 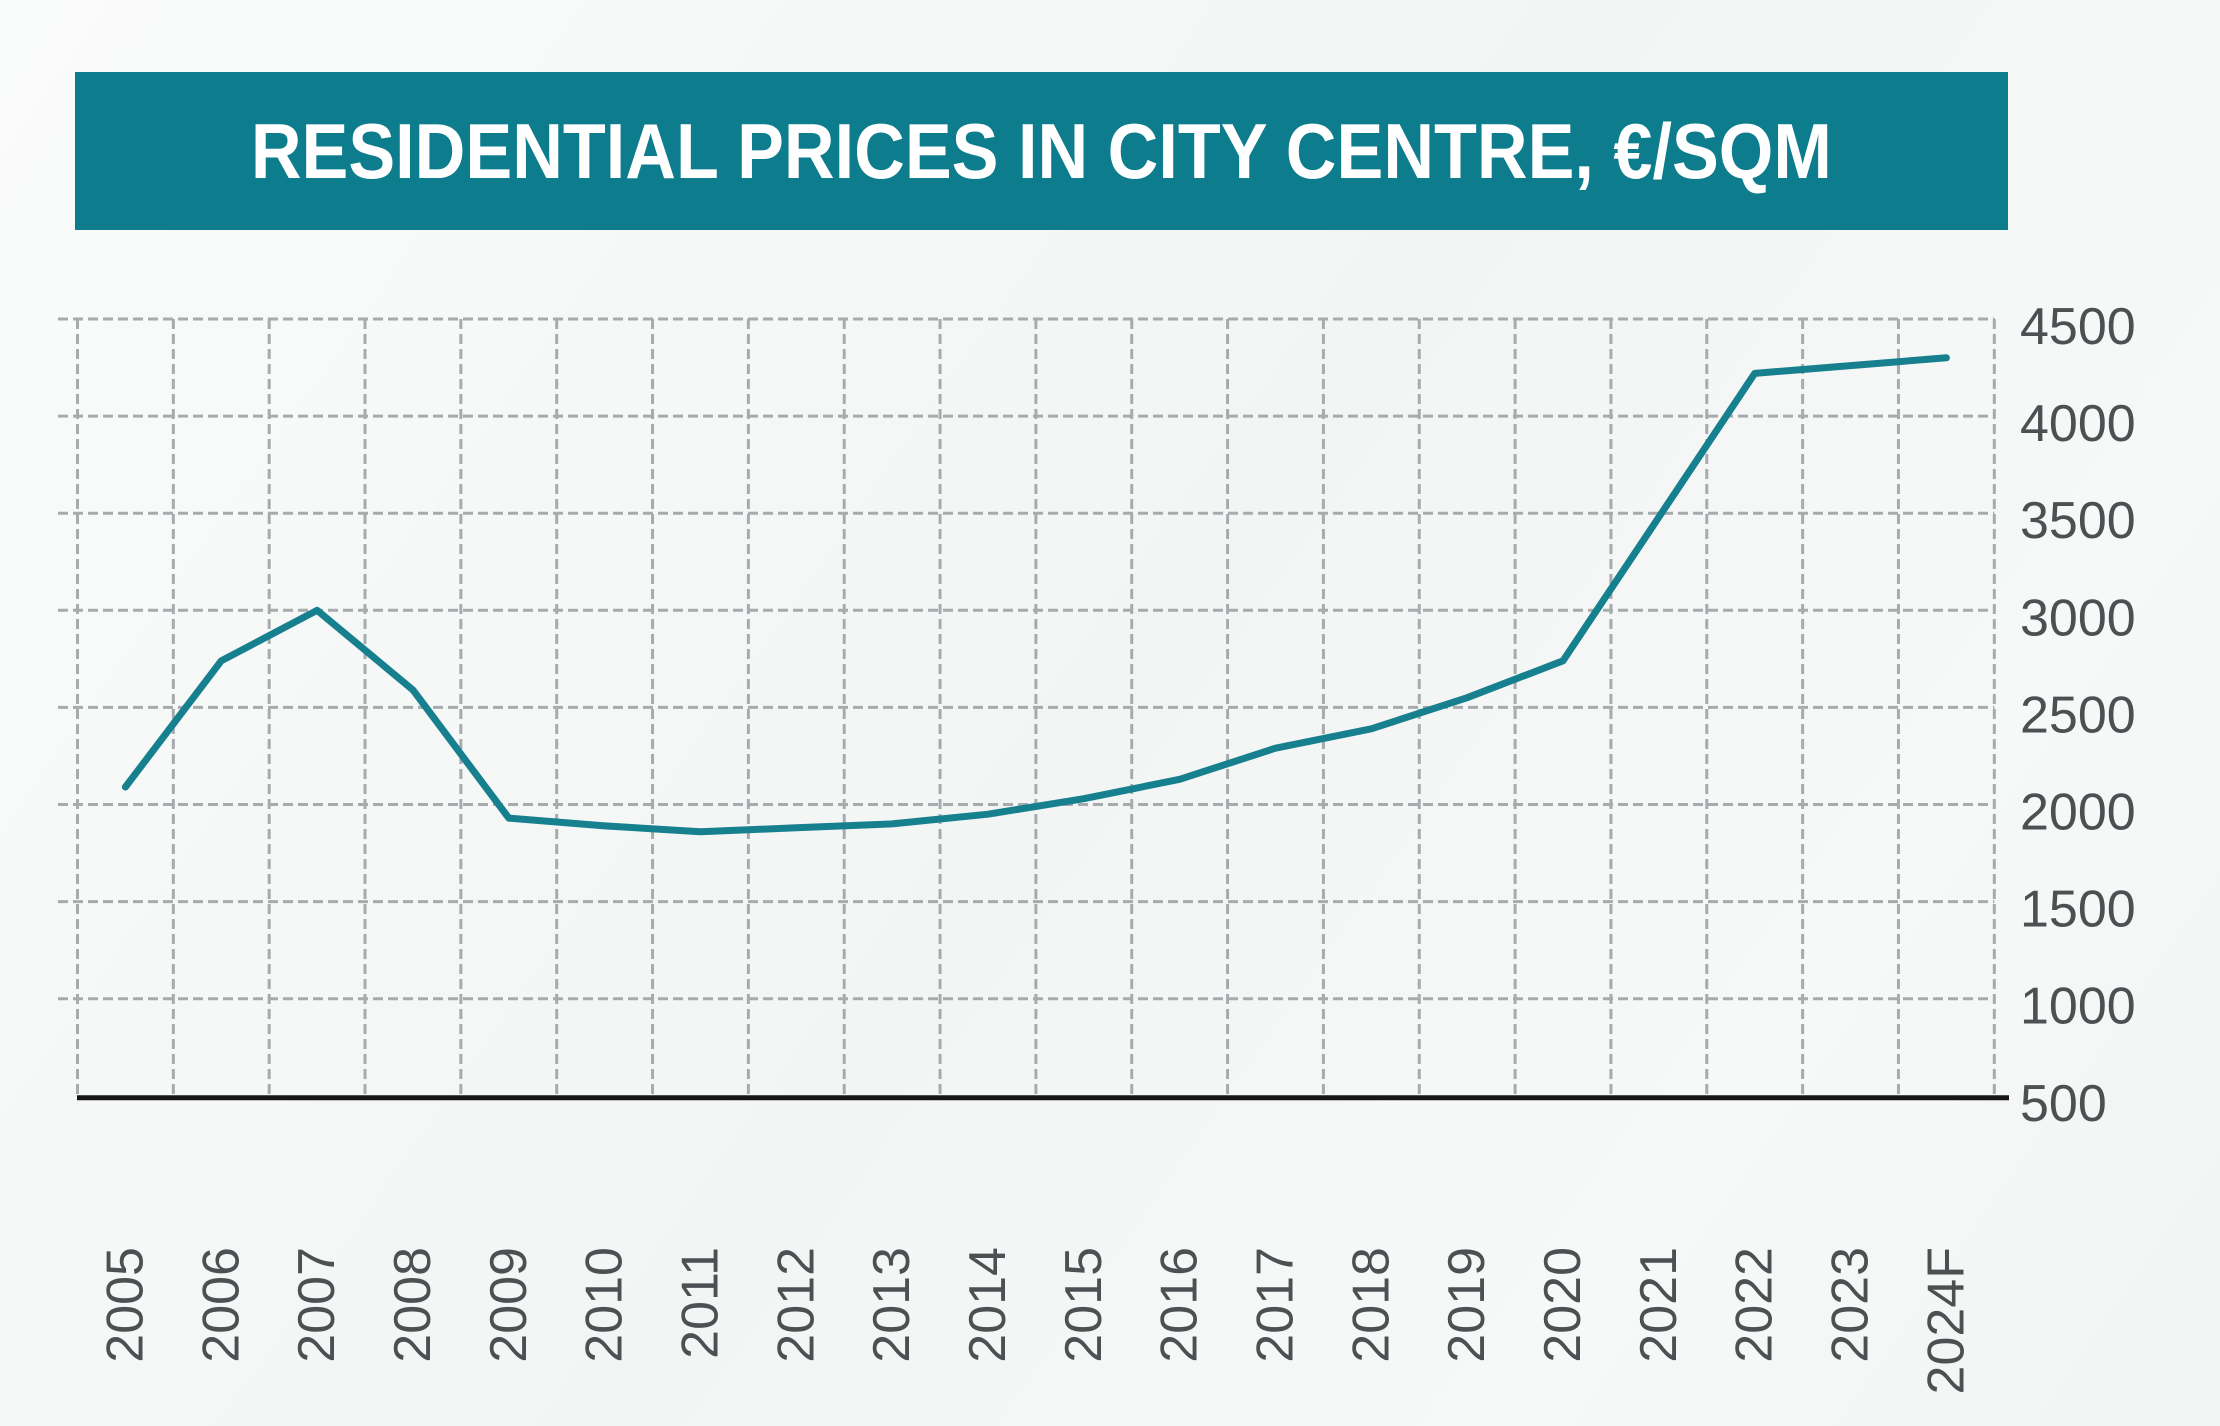 I want to click on x-axis-label: 2007, so click(x=317, y=1305).